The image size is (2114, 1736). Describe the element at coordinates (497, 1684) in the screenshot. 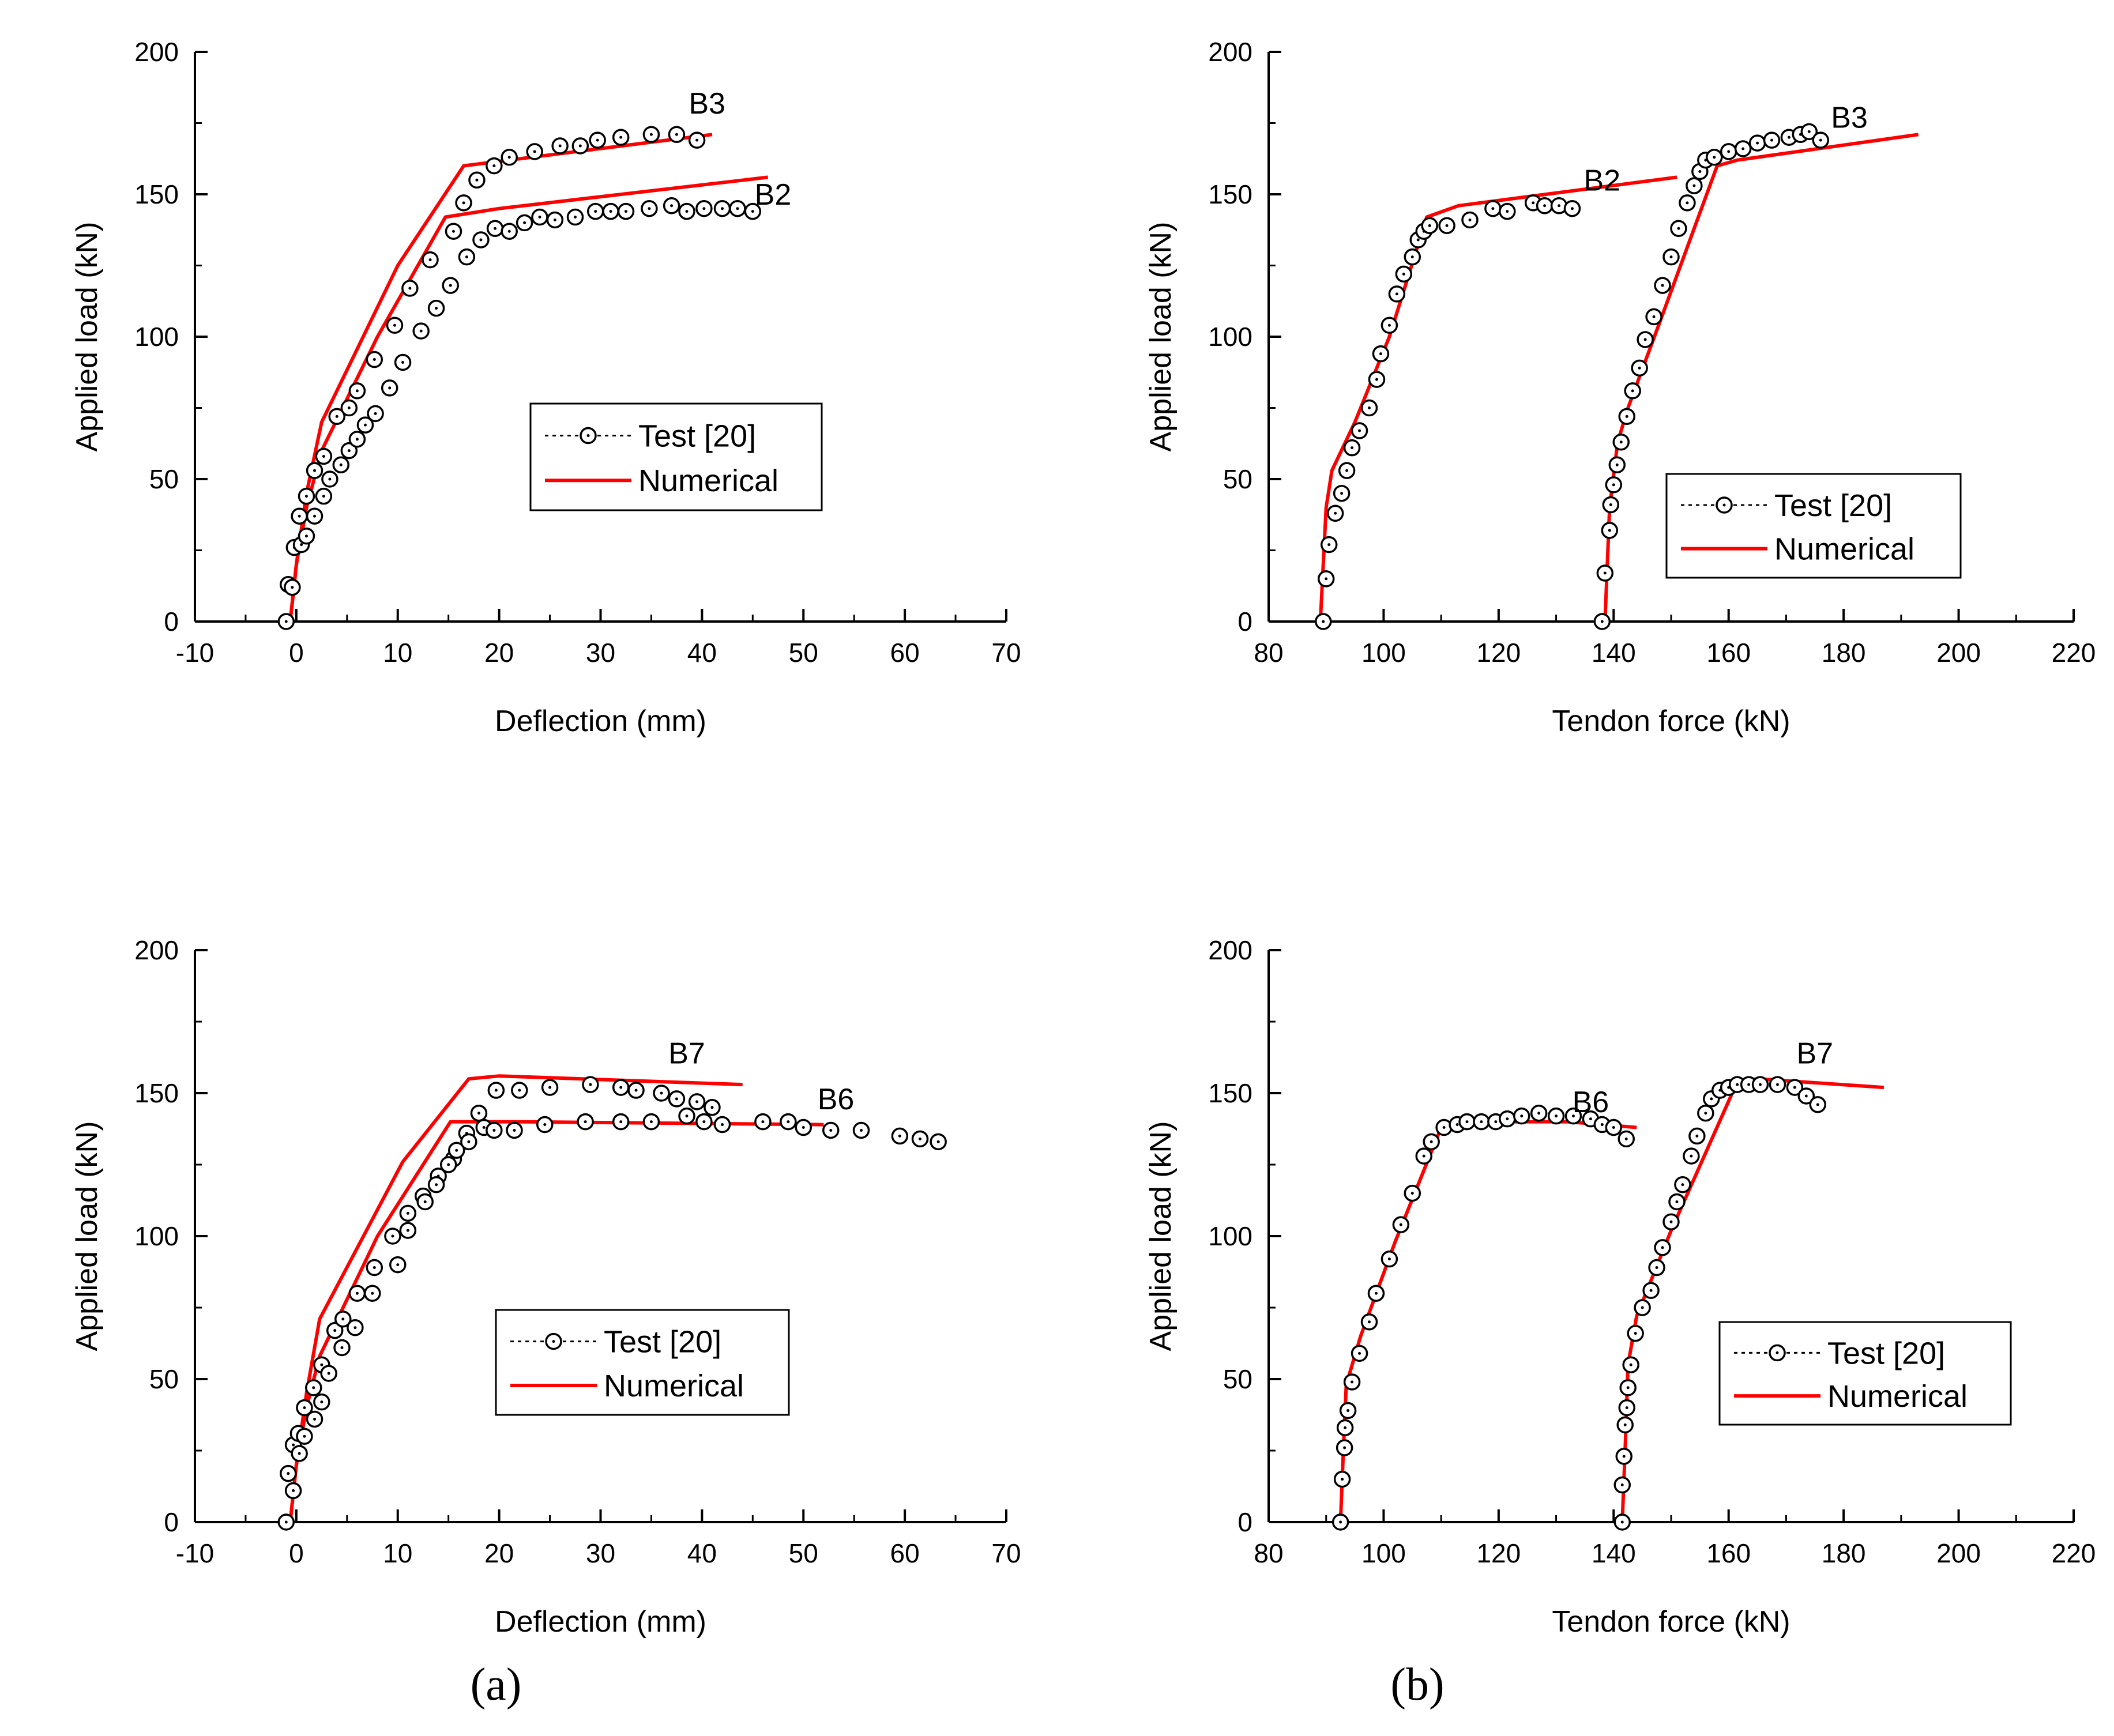

I see `caption-a: (a)` at that location.